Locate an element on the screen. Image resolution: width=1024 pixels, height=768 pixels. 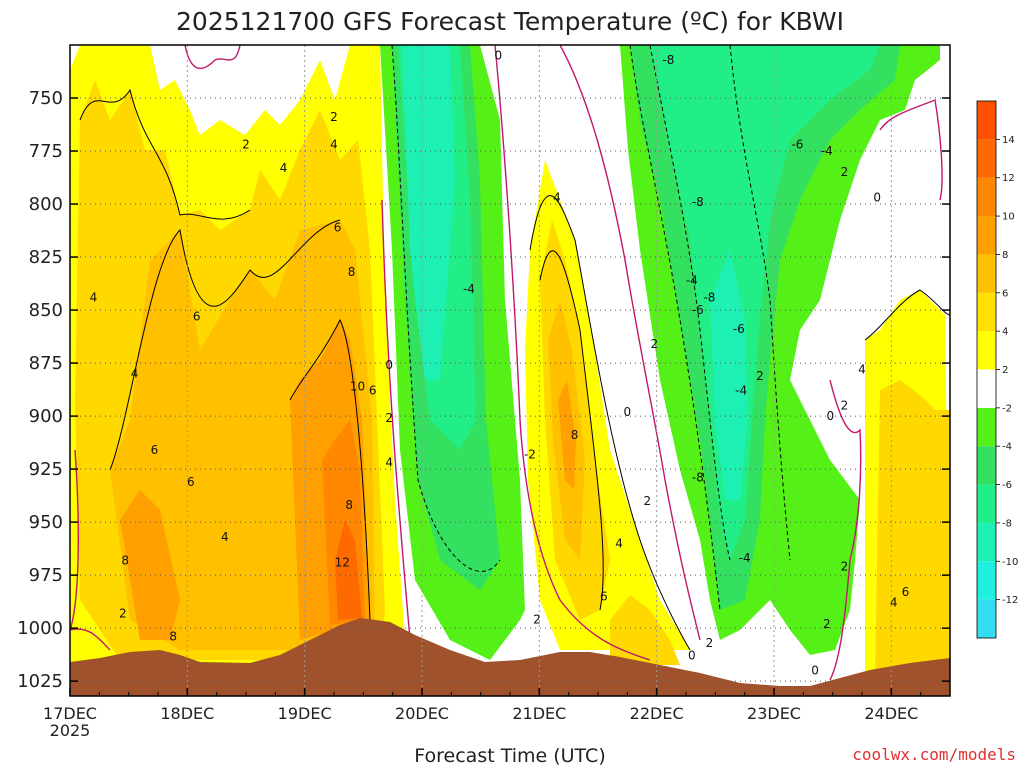
cold-region-late-coldest is located at coordinates (729, 375).